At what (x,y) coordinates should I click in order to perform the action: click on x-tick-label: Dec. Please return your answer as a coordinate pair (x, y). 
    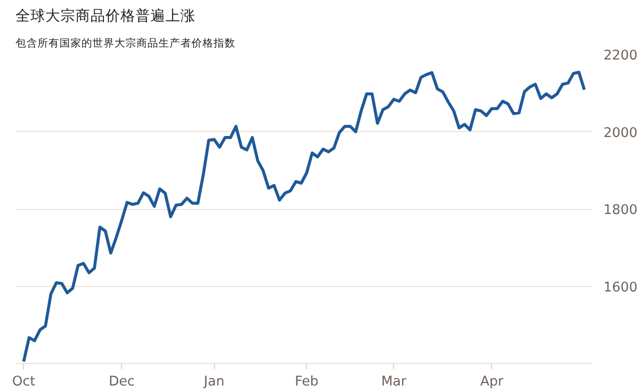
    Looking at the image, I should click on (121, 382).